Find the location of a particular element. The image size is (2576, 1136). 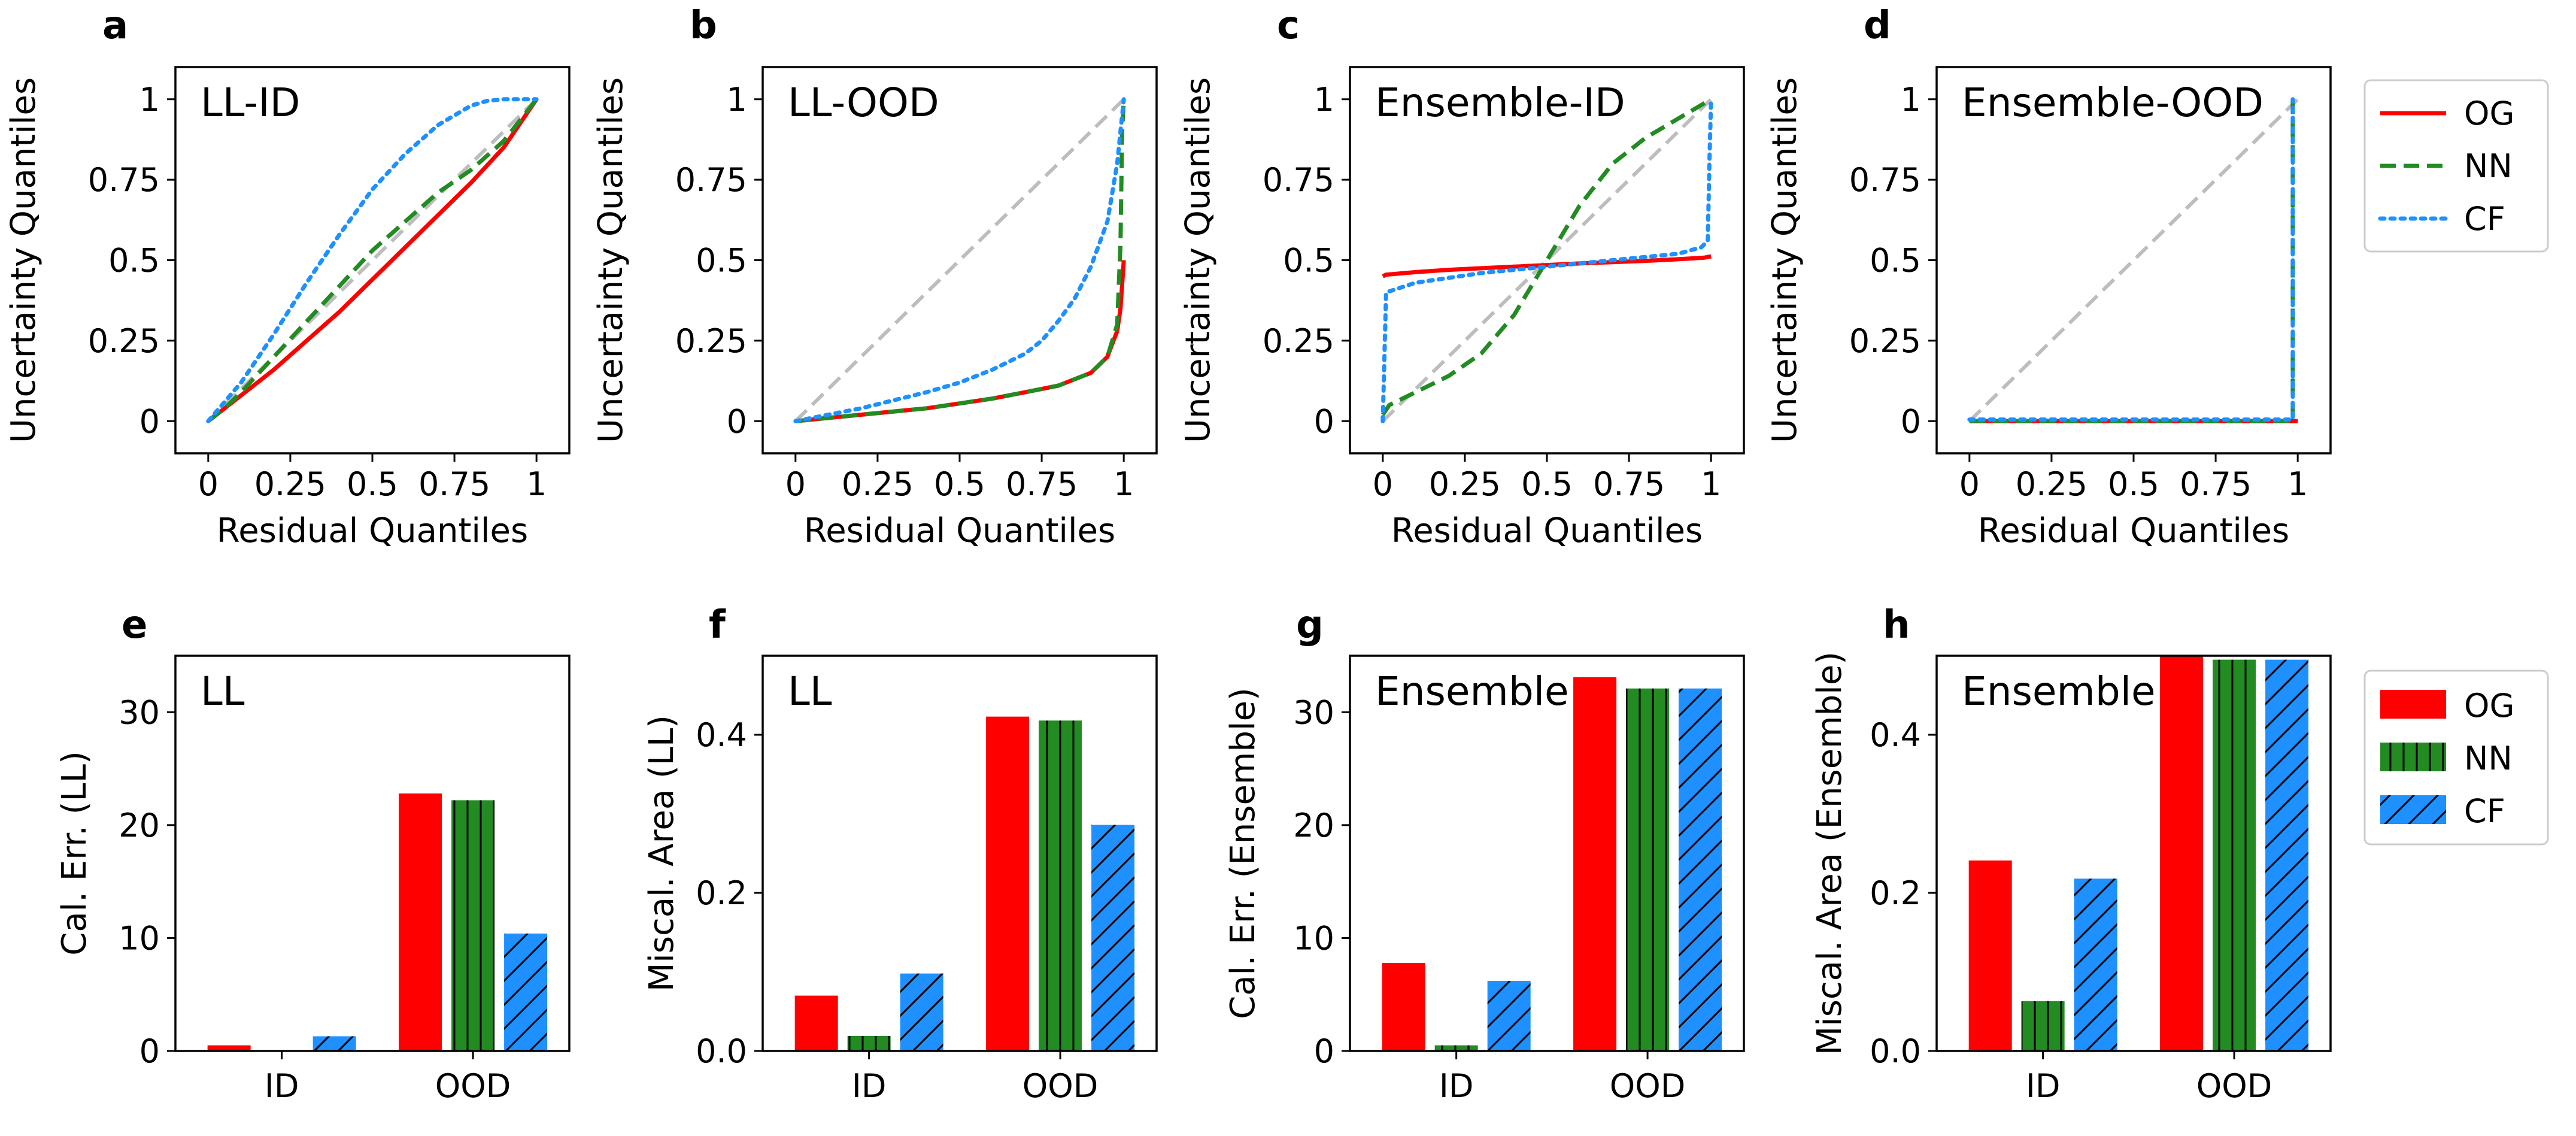

panel-f: ID OOD 0.0 0.2 0.4 Miscal. Area (LL) LL f is located at coordinates (900, 854).